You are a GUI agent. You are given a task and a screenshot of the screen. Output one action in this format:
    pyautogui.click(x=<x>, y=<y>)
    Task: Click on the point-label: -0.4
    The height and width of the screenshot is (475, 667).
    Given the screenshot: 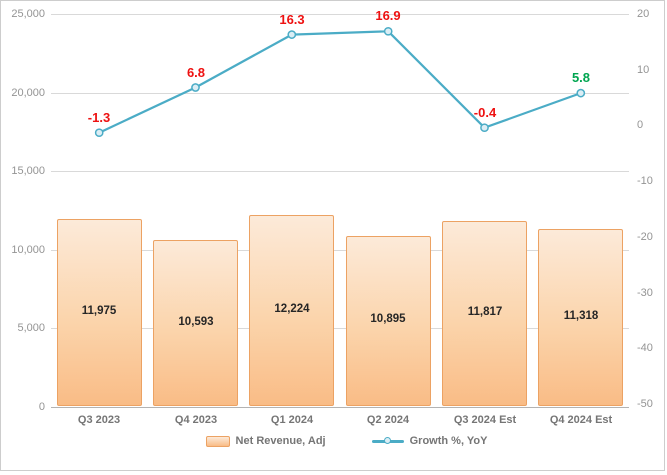 What is the action you would take?
    pyautogui.click(x=485, y=112)
    